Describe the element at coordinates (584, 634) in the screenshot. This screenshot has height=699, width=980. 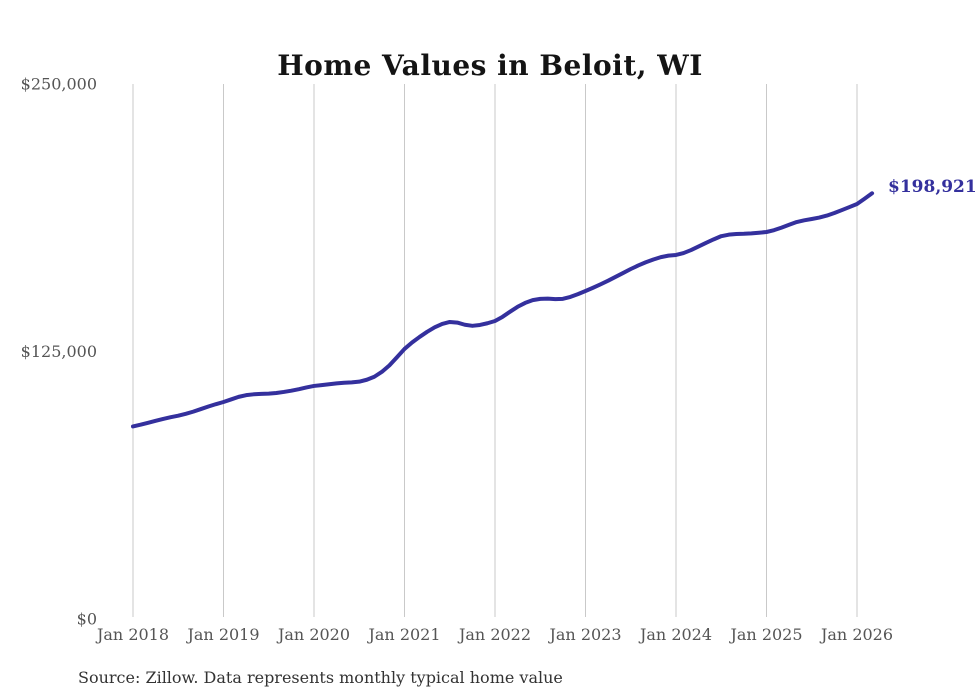
I see `x-tick-label: Jan 2023` at that location.